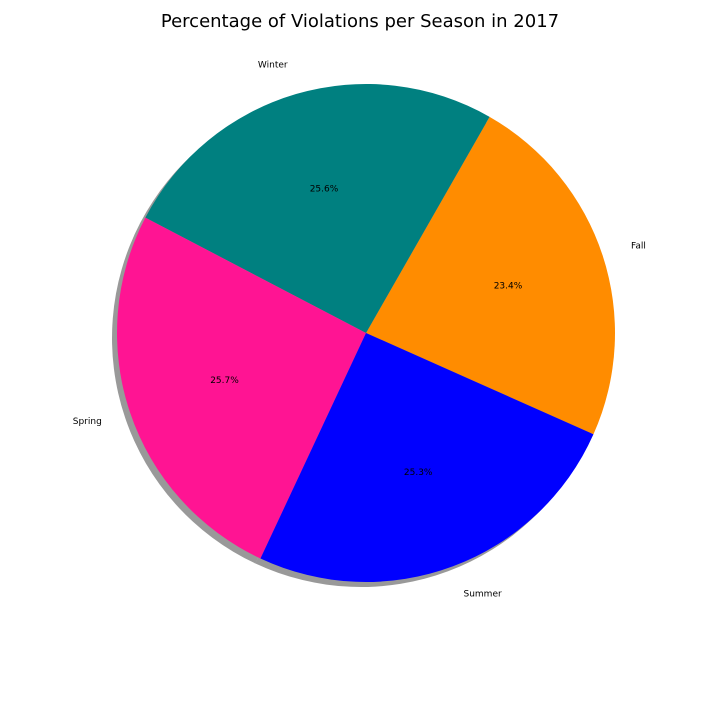 This screenshot has width=720, height=720. Describe the element at coordinates (483, 594) in the screenshot. I see `slice-label-summer: Summer` at that location.